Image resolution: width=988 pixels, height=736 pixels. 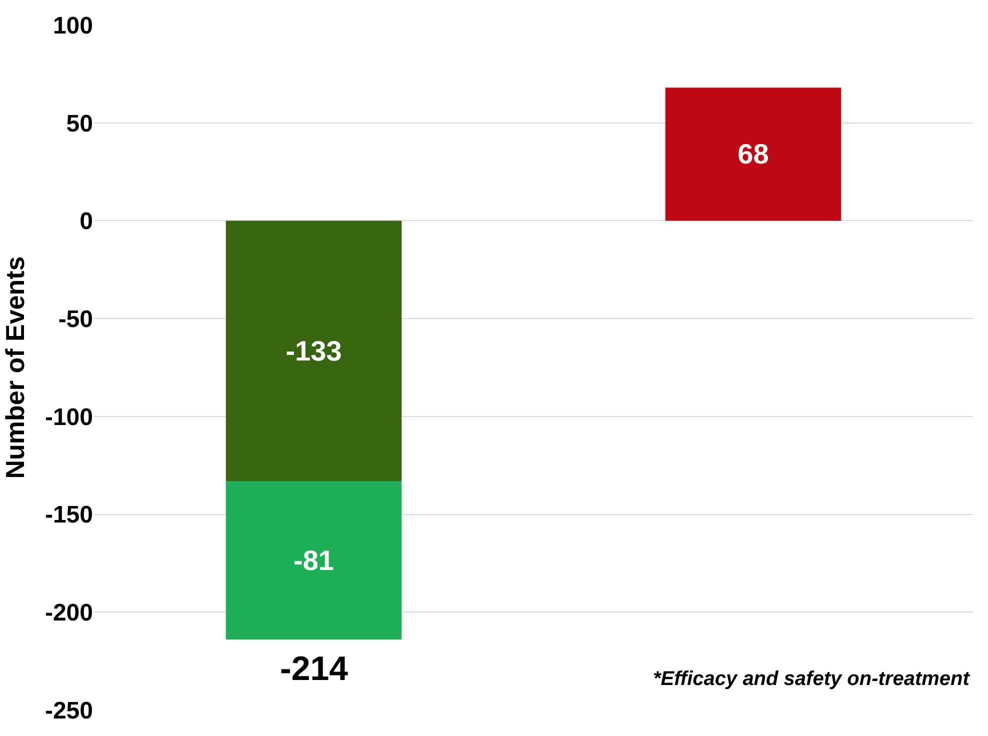 What do you see at coordinates (68, 710) in the screenshot?
I see `y-tick-label: -250` at bounding box center [68, 710].